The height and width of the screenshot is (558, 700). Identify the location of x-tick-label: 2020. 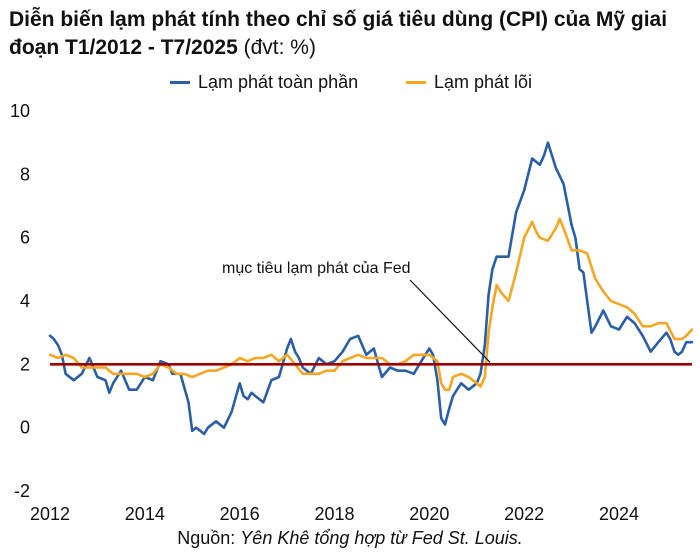
(429, 514).